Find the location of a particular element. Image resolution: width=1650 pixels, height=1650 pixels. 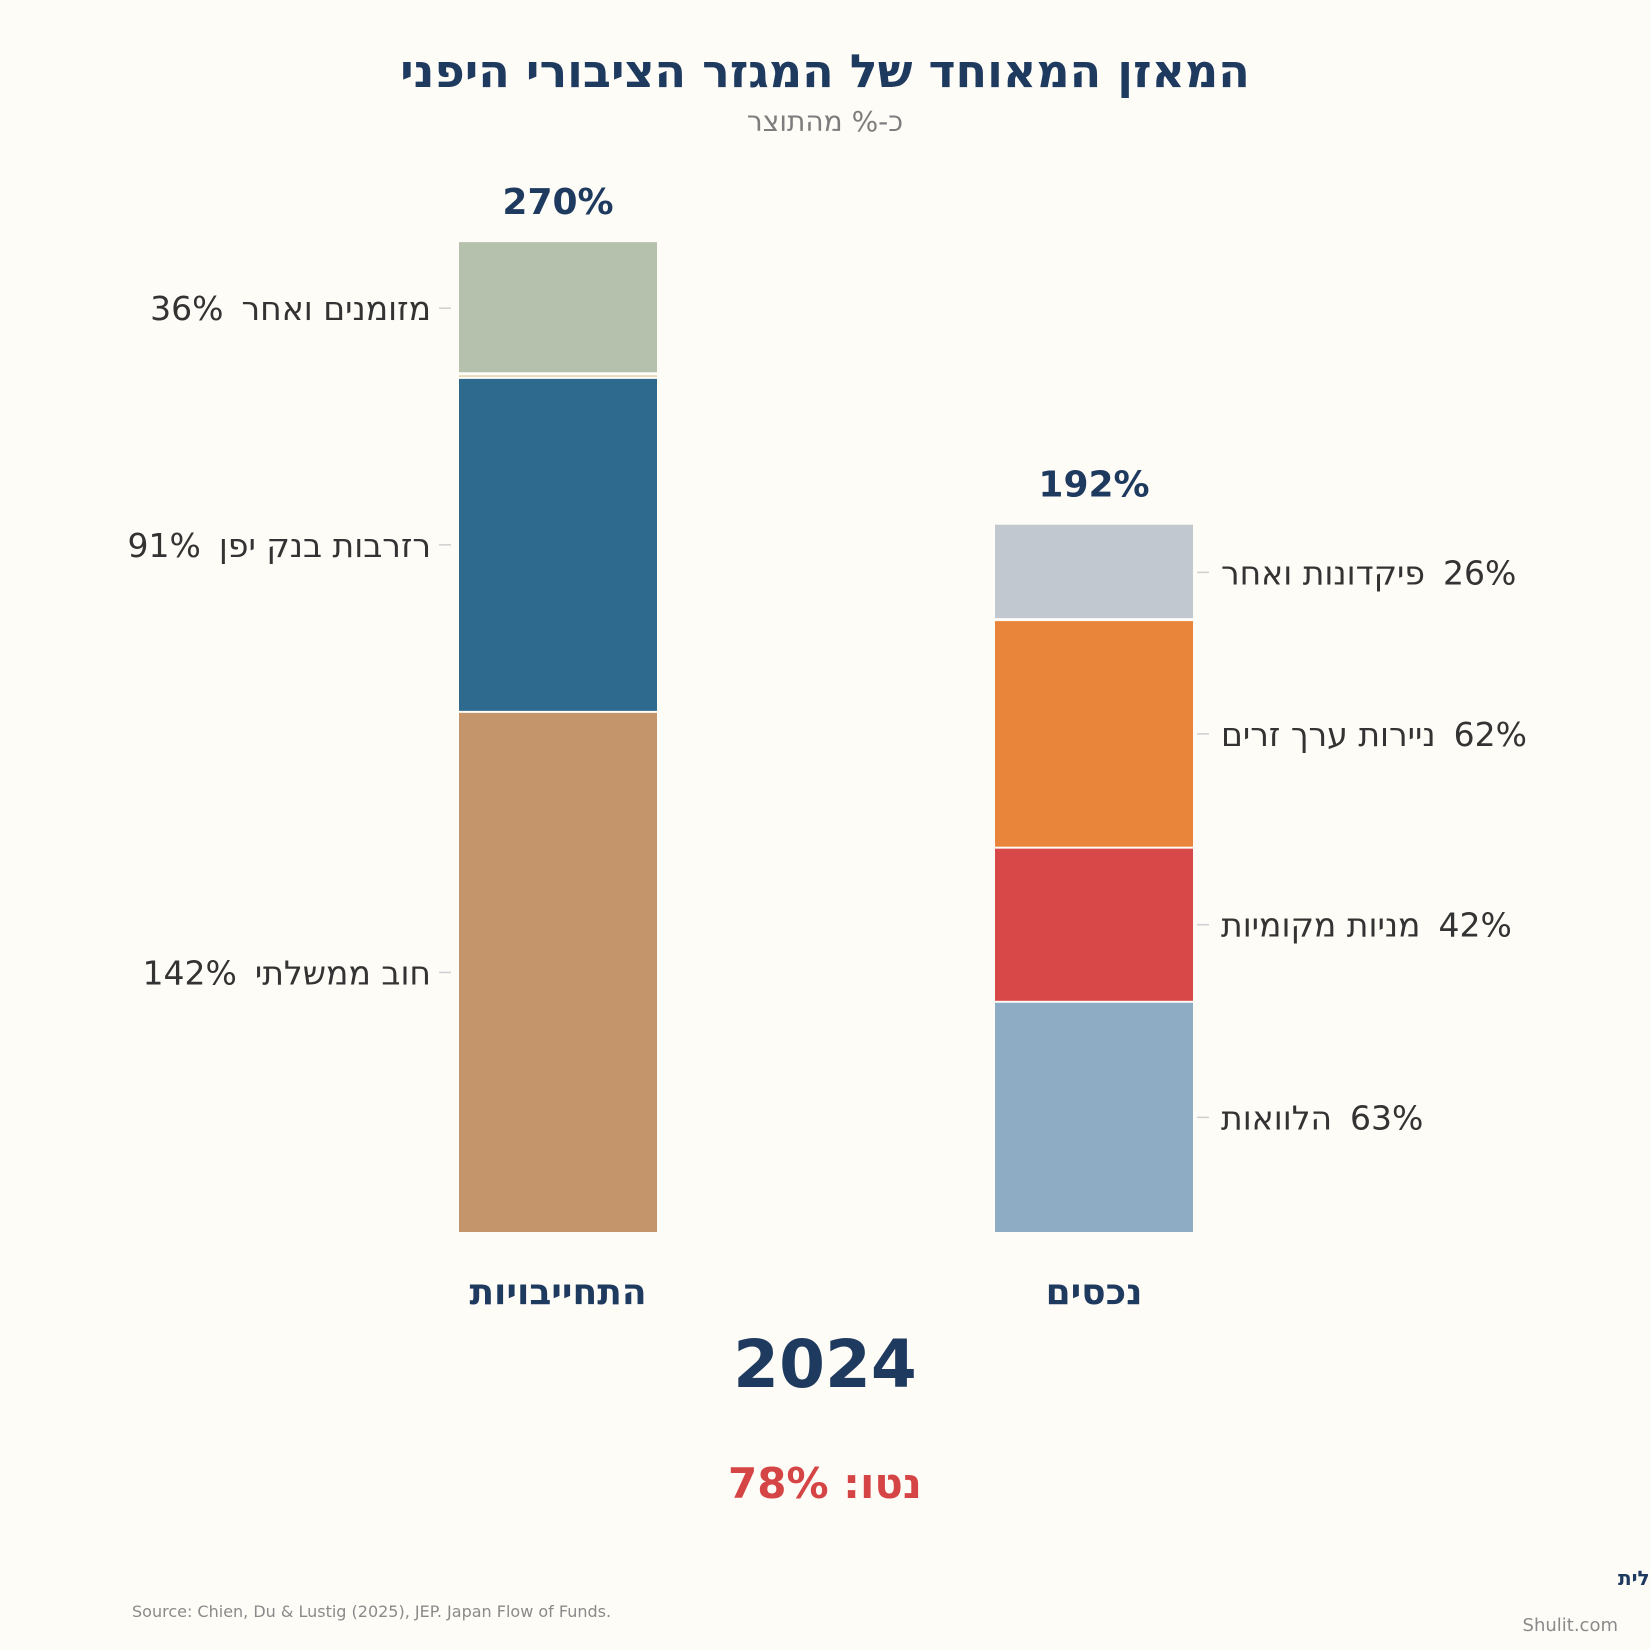

segment-name-label: הלוואות is located at coordinates (1276, 1117).